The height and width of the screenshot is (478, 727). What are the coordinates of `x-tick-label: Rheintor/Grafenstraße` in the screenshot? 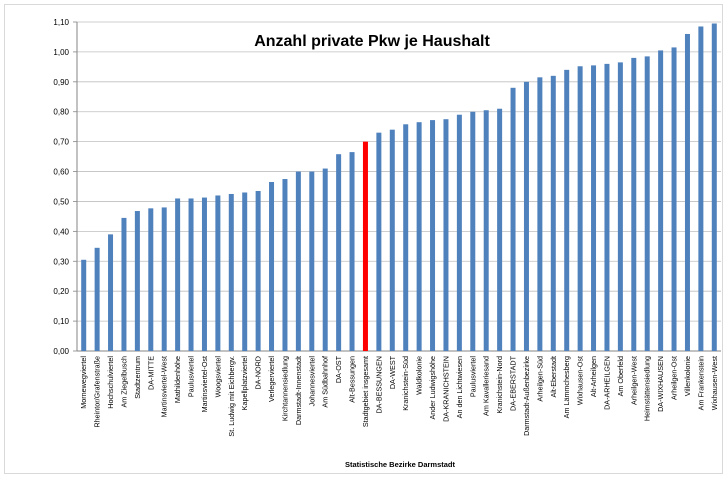 It's located at (97, 392).